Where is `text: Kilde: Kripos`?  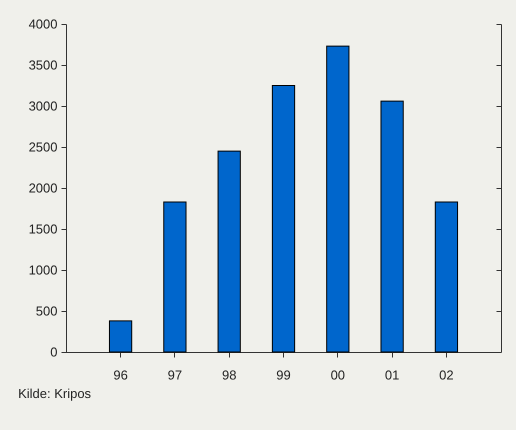 text: Kilde: Kripos is located at coordinates (55, 393).